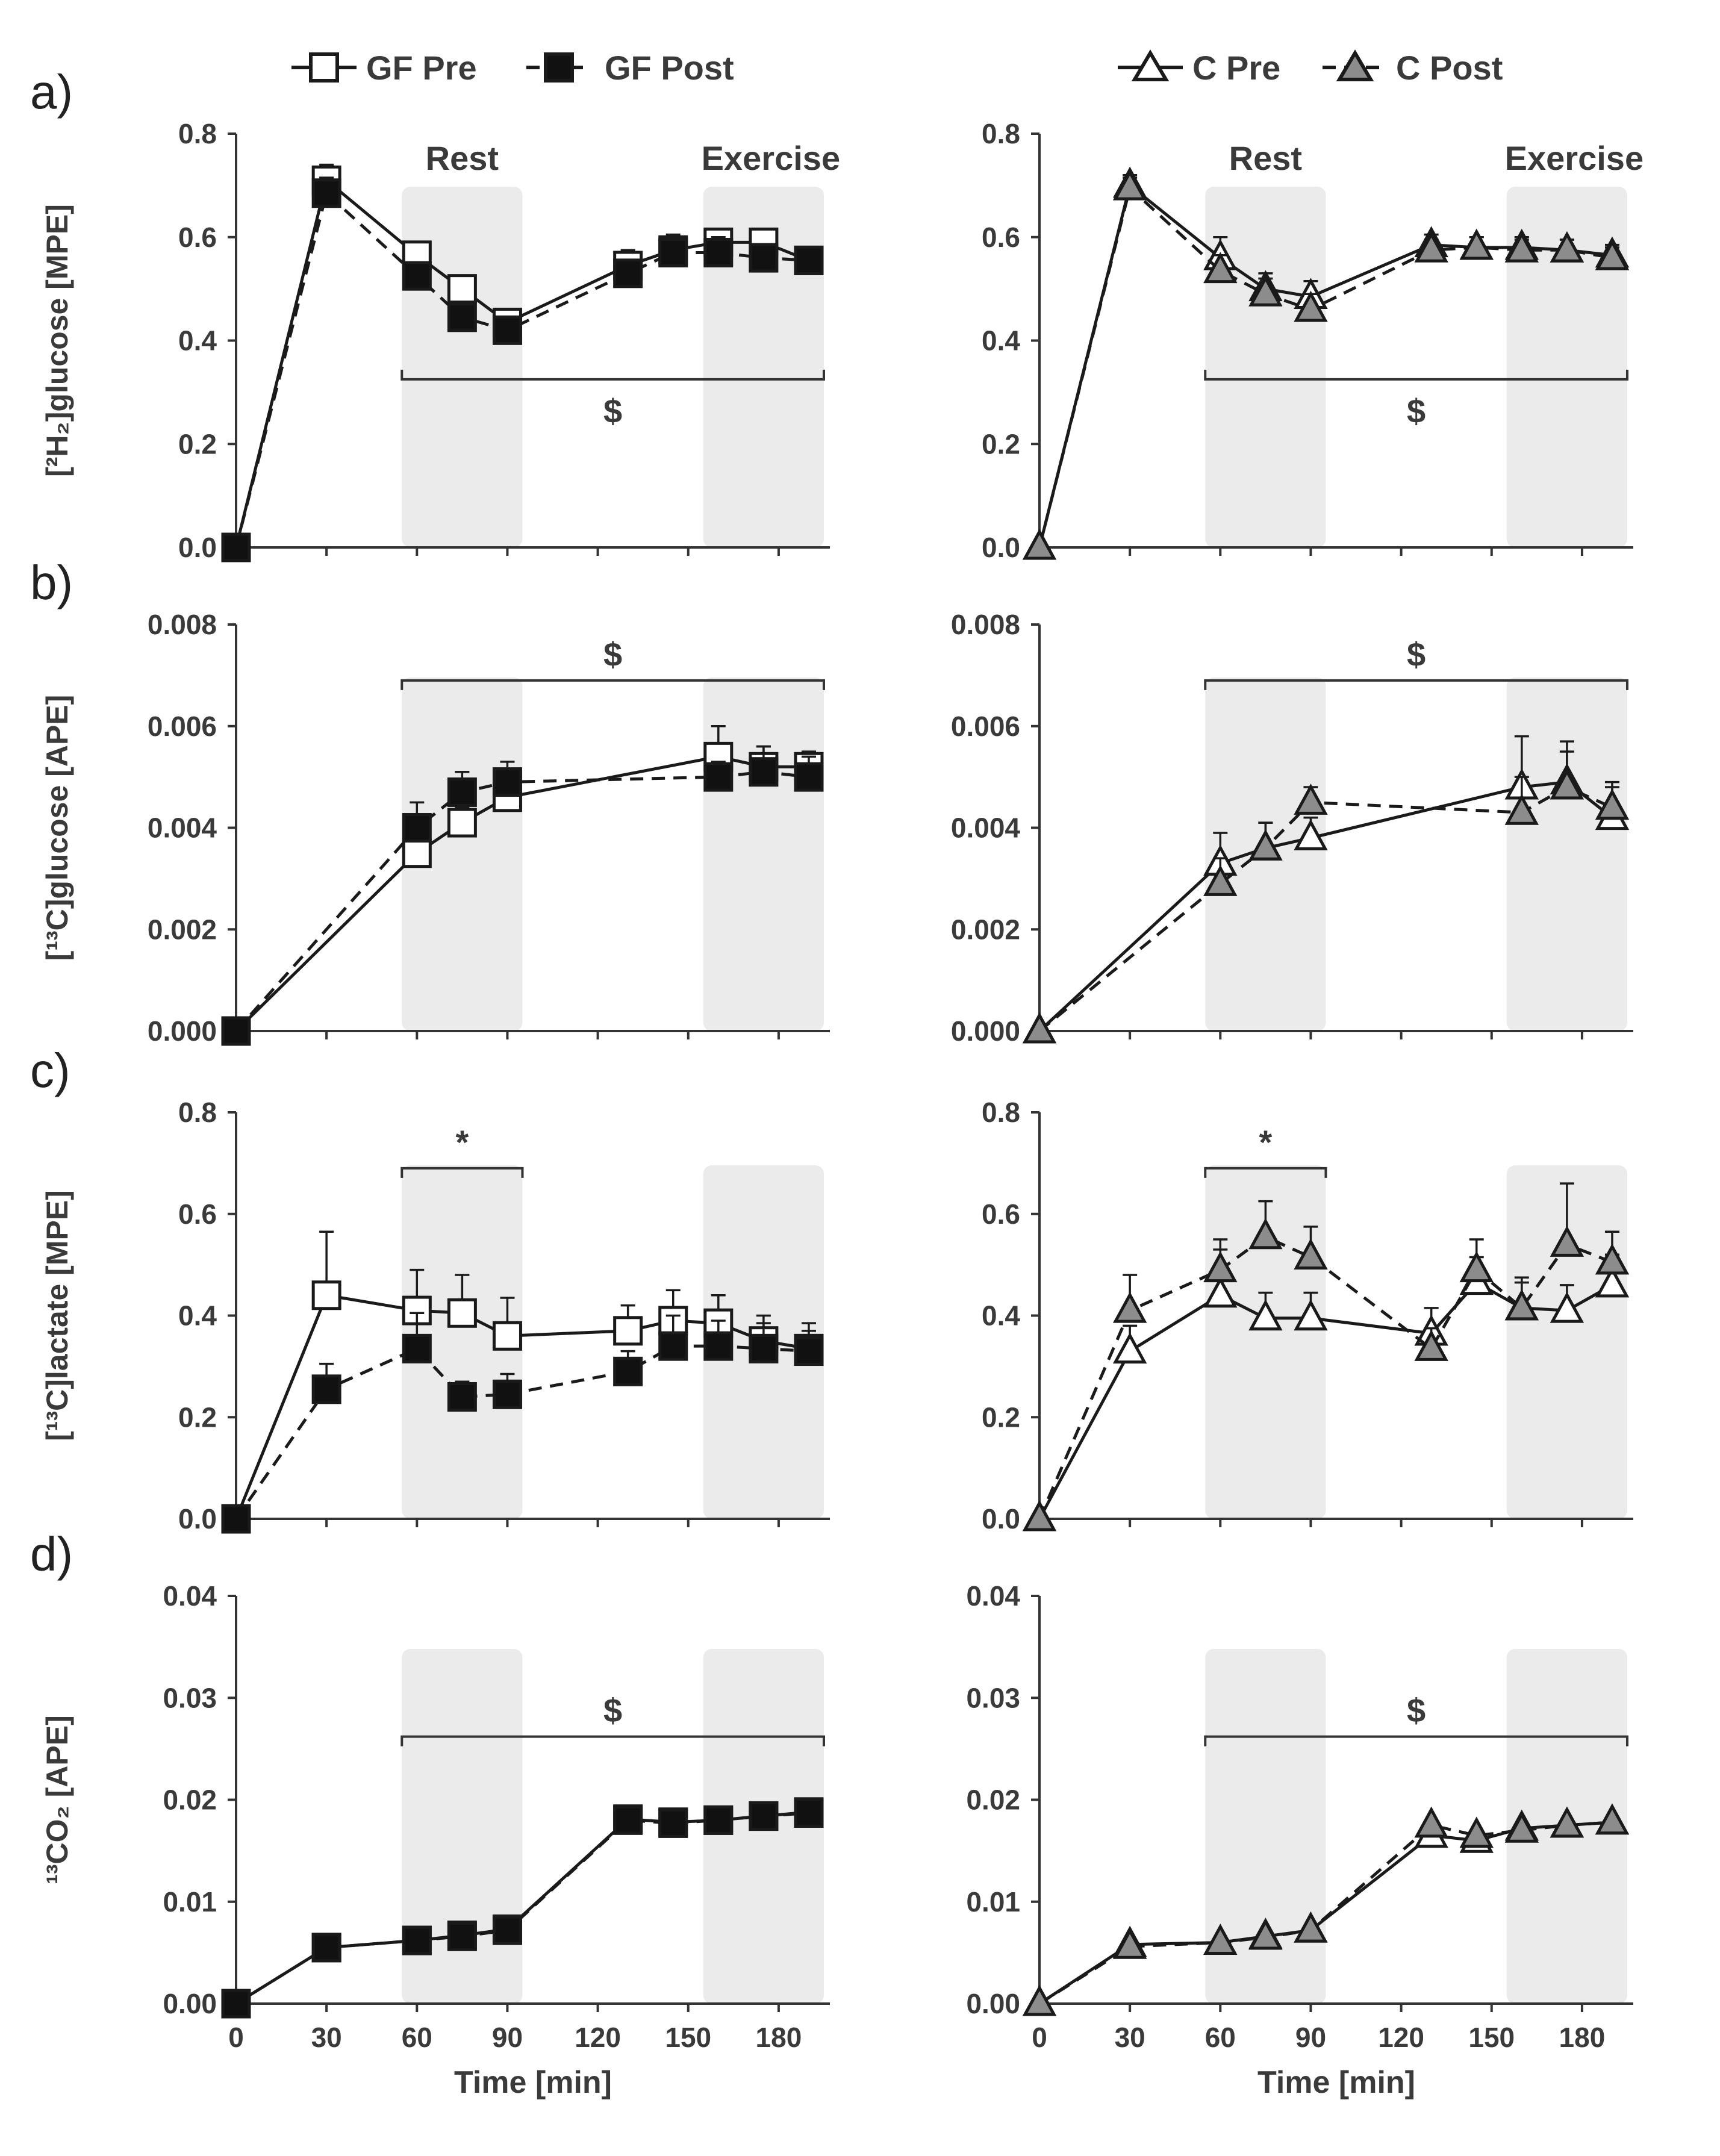  Describe the element at coordinates (57, 1799) in the screenshot. I see `y-axis-title: ¹³CO₂ [APE]` at that location.